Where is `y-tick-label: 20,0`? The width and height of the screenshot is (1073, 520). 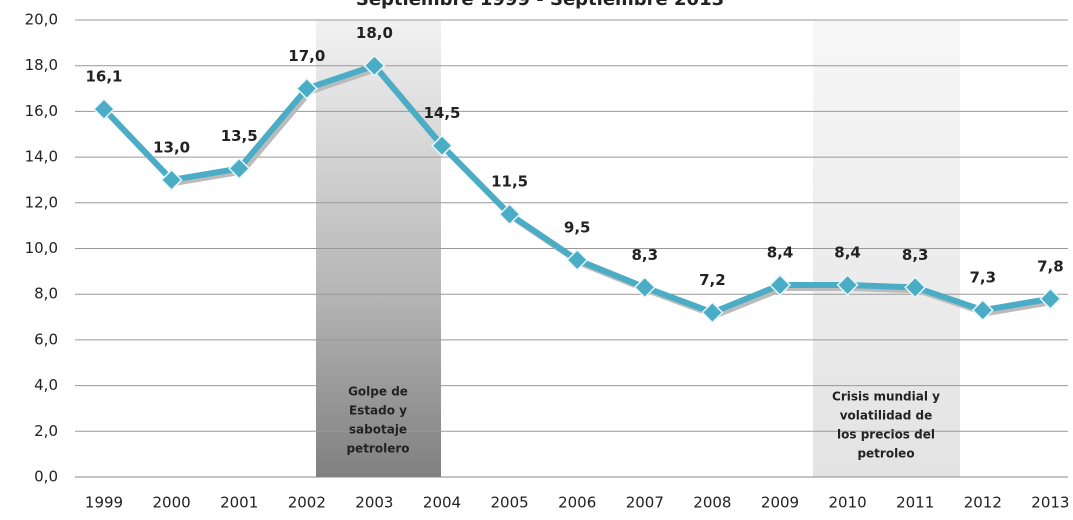
y-tick-label: 20,0 is located at coordinates (41, 20).